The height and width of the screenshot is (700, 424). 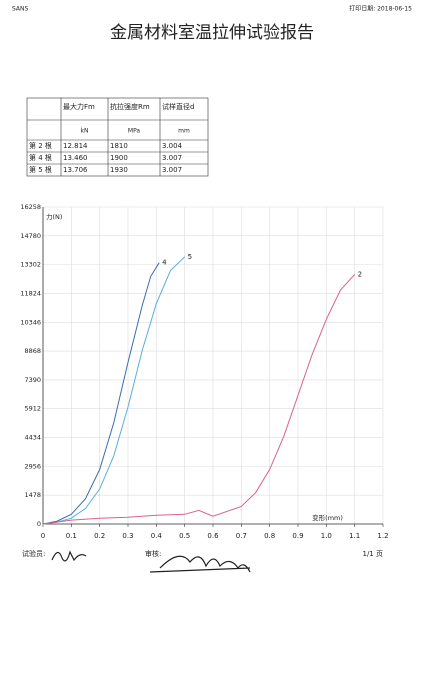 What do you see at coordinates (130, 106) in the screenshot?
I see `column-header: 抗拉强度Rm` at bounding box center [130, 106].